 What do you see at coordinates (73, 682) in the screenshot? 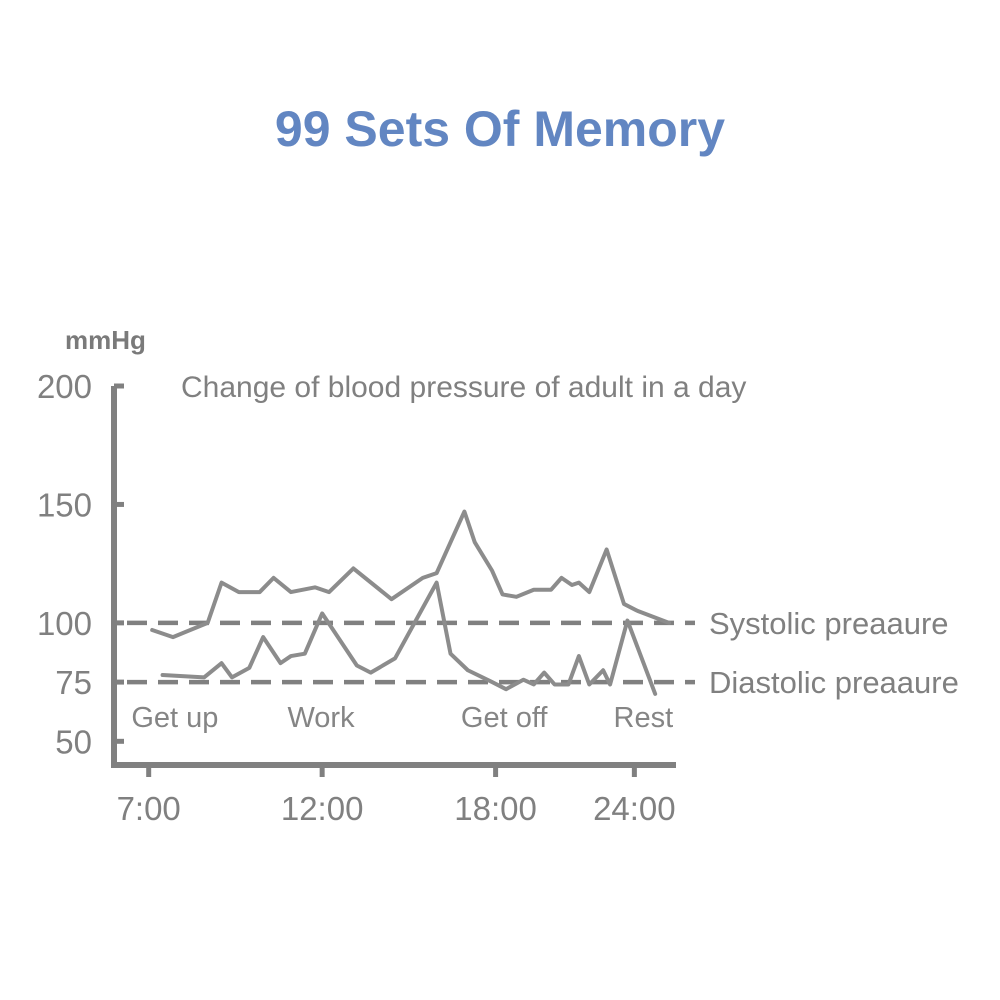
I see `y-tick-label: 75` at bounding box center [73, 682].